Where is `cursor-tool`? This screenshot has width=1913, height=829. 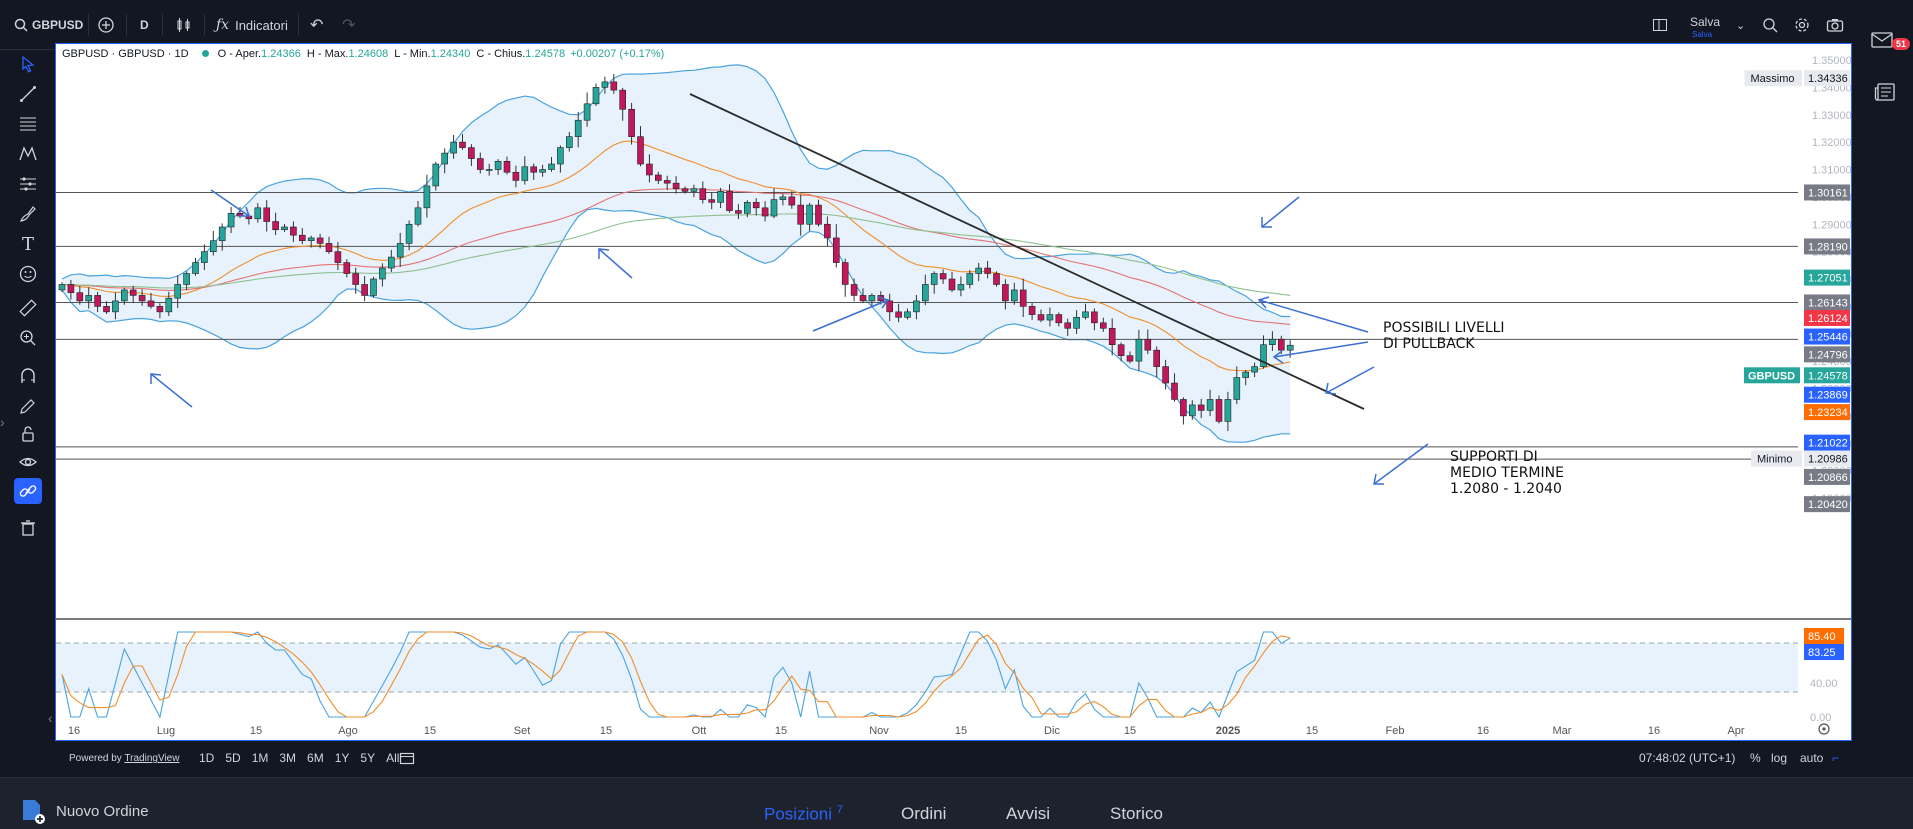 cursor-tool is located at coordinates (28, 64).